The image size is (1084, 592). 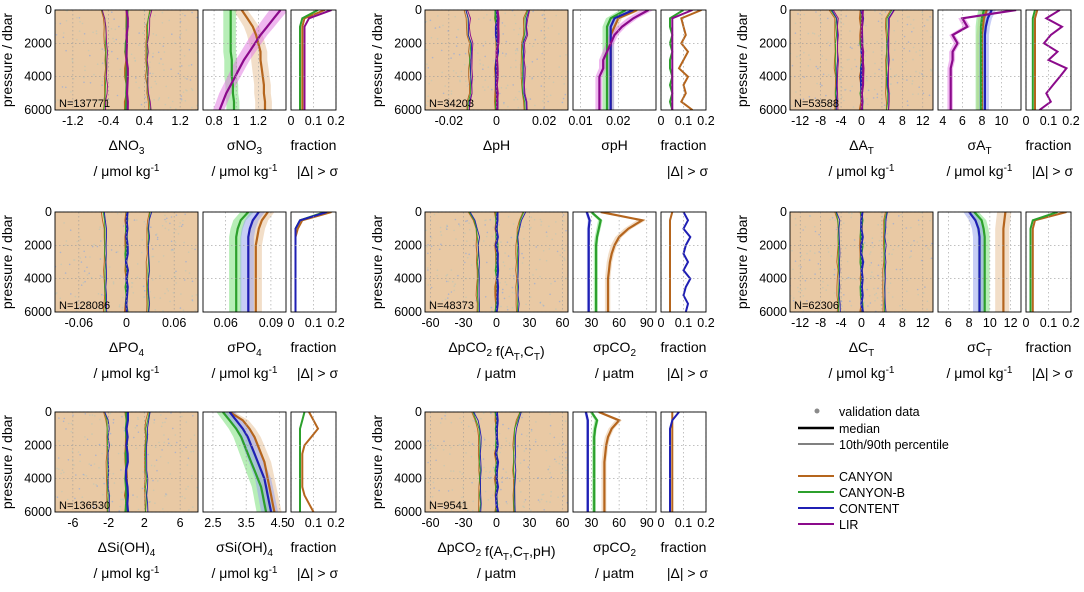 I want to click on no3-lir-median-line, so click(x=127, y=60).